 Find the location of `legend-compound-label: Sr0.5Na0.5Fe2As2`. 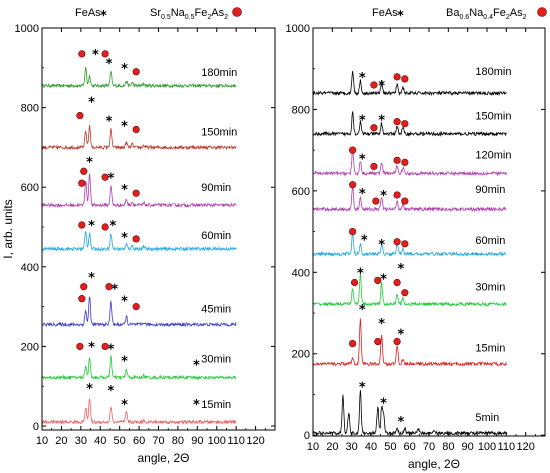

legend-compound-label: Sr0.5Na0.5Fe2As2 is located at coordinates (189, 14).